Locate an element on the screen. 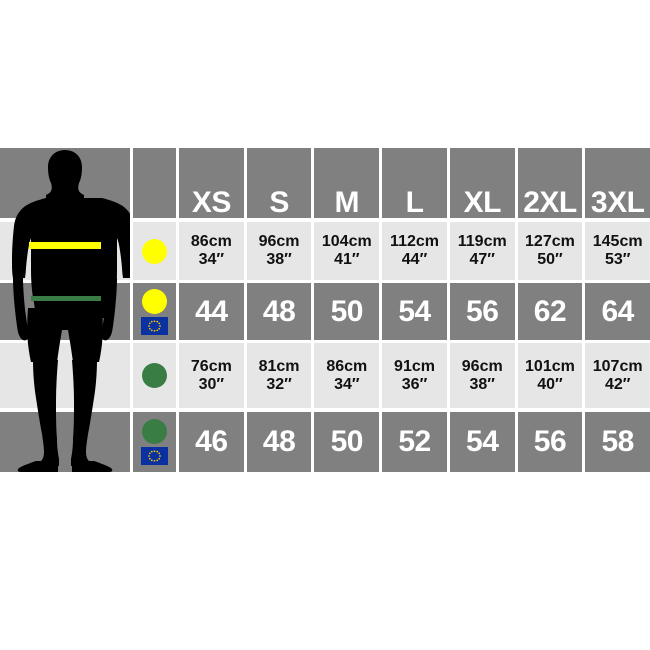 Image resolution: width=650 pixels, height=650 pixels. table-cell-chest-2xl: 127cm 50″ is located at coordinates (550, 251).